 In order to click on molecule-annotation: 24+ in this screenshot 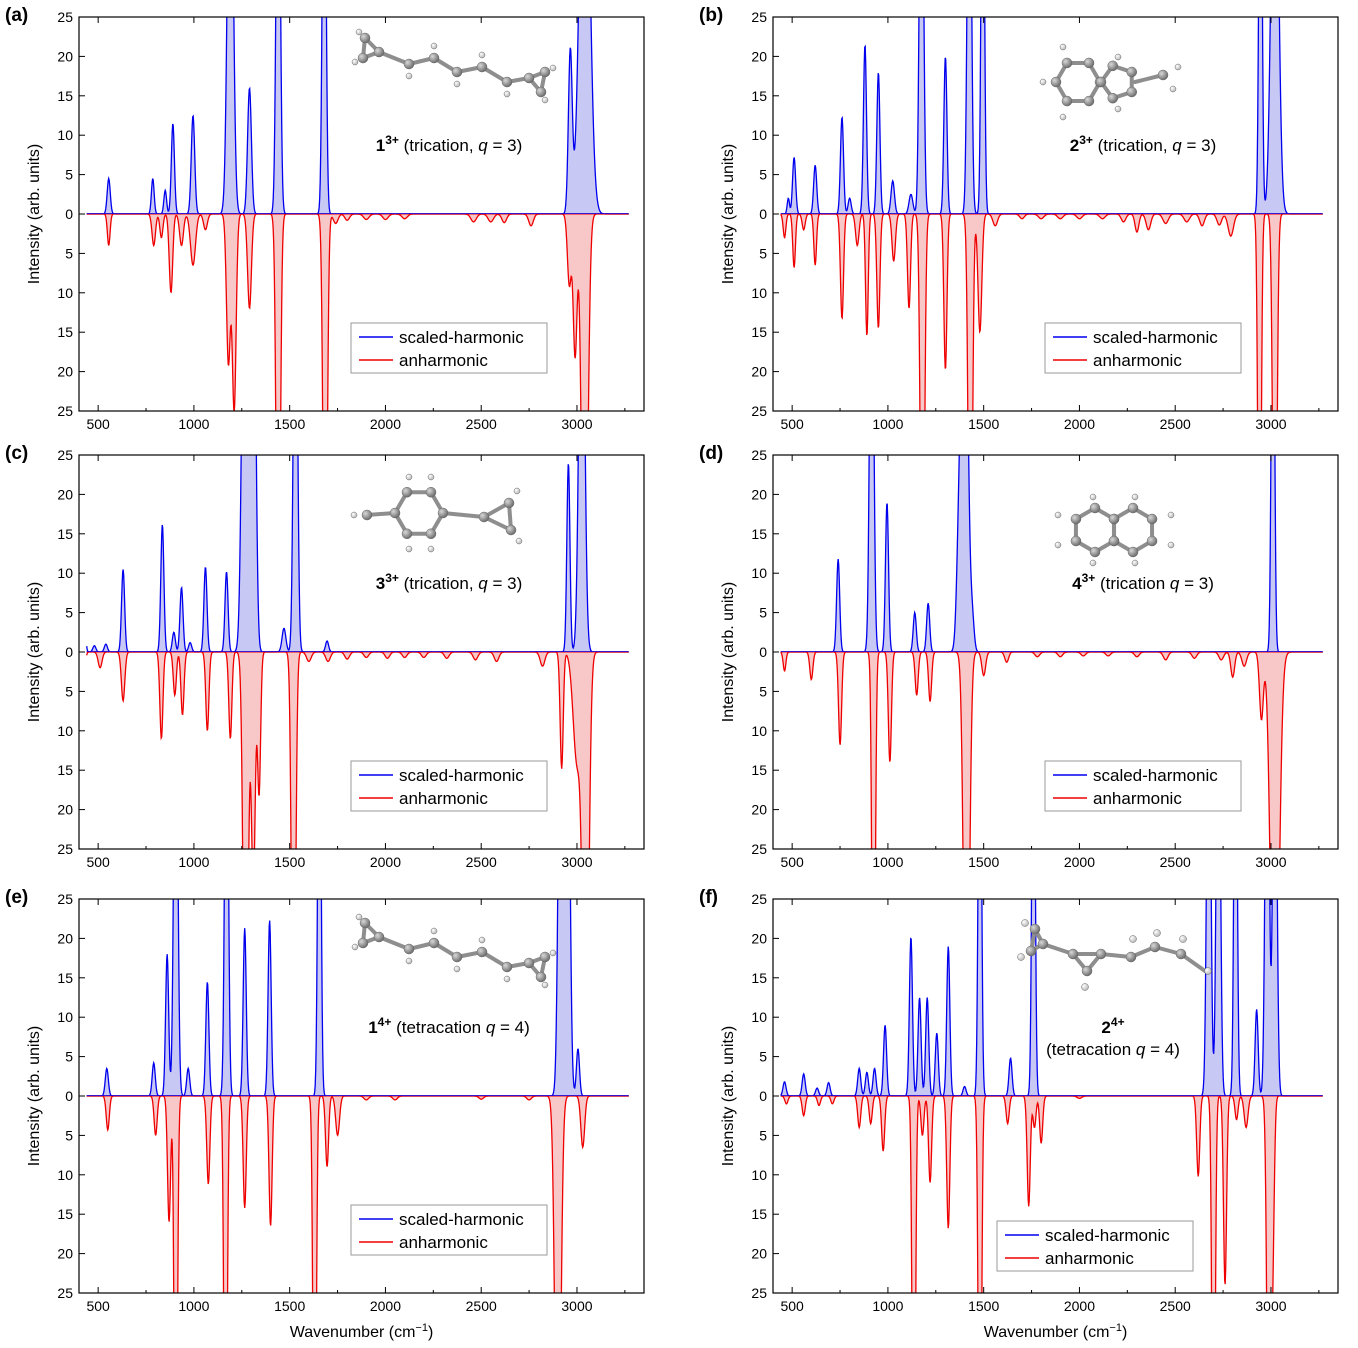, I will do `click(1112, 1026)`.